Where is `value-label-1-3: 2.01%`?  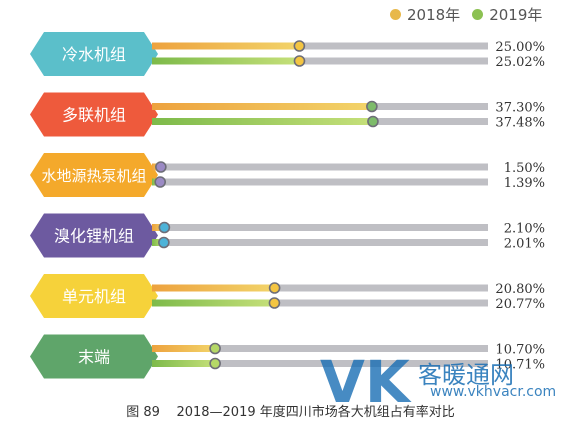
value-label-1-3: 2.01% is located at coordinates (524, 244).